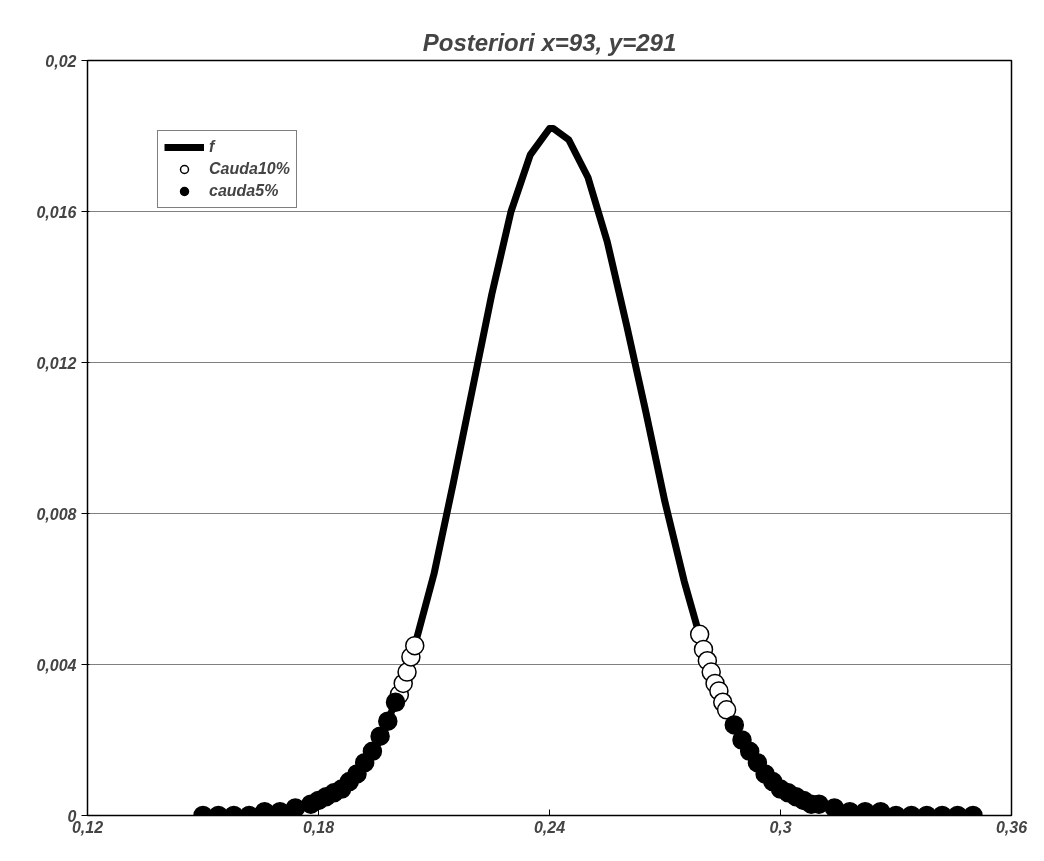  Describe the element at coordinates (56, 514) in the screenshot. I see `y-tick-label: 0,008` at that location.